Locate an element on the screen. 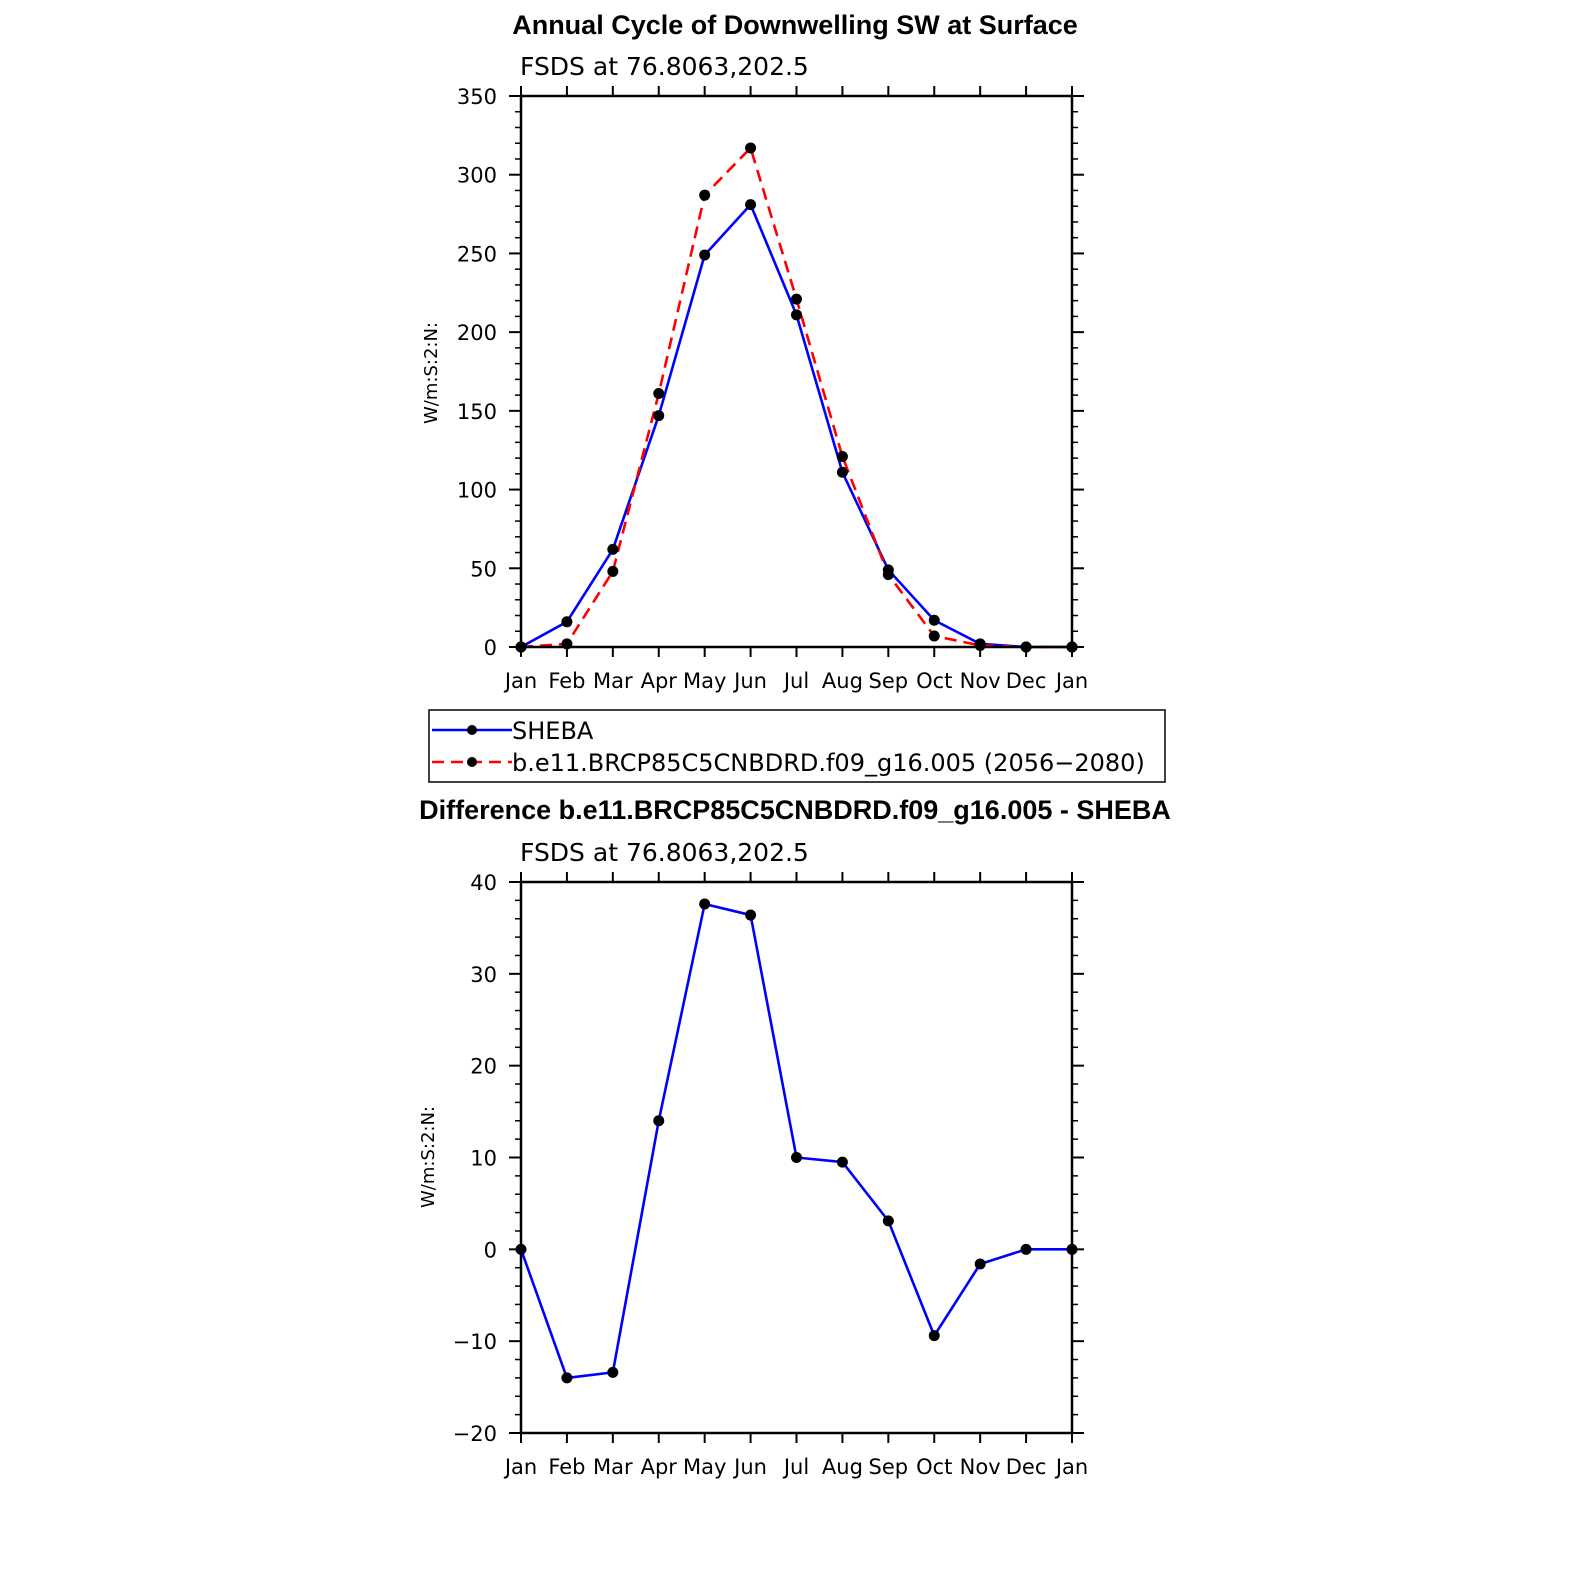  top-chart-frame is located at coordinates (796, 371).